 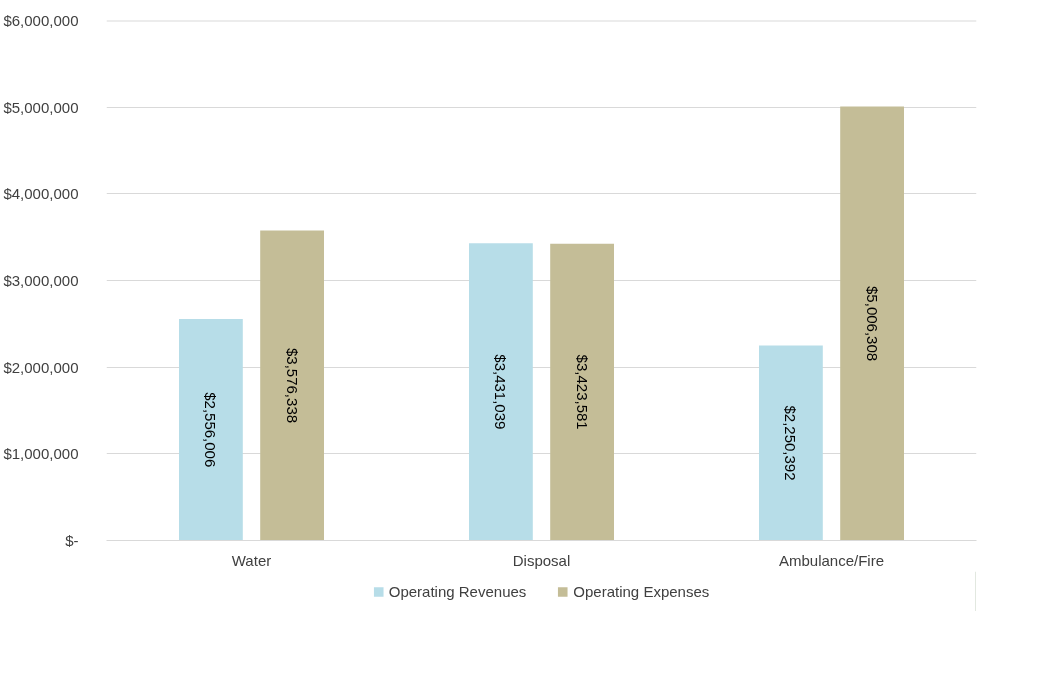 I want to click on data-label: $2,250,392, so click(x=791, y=443).